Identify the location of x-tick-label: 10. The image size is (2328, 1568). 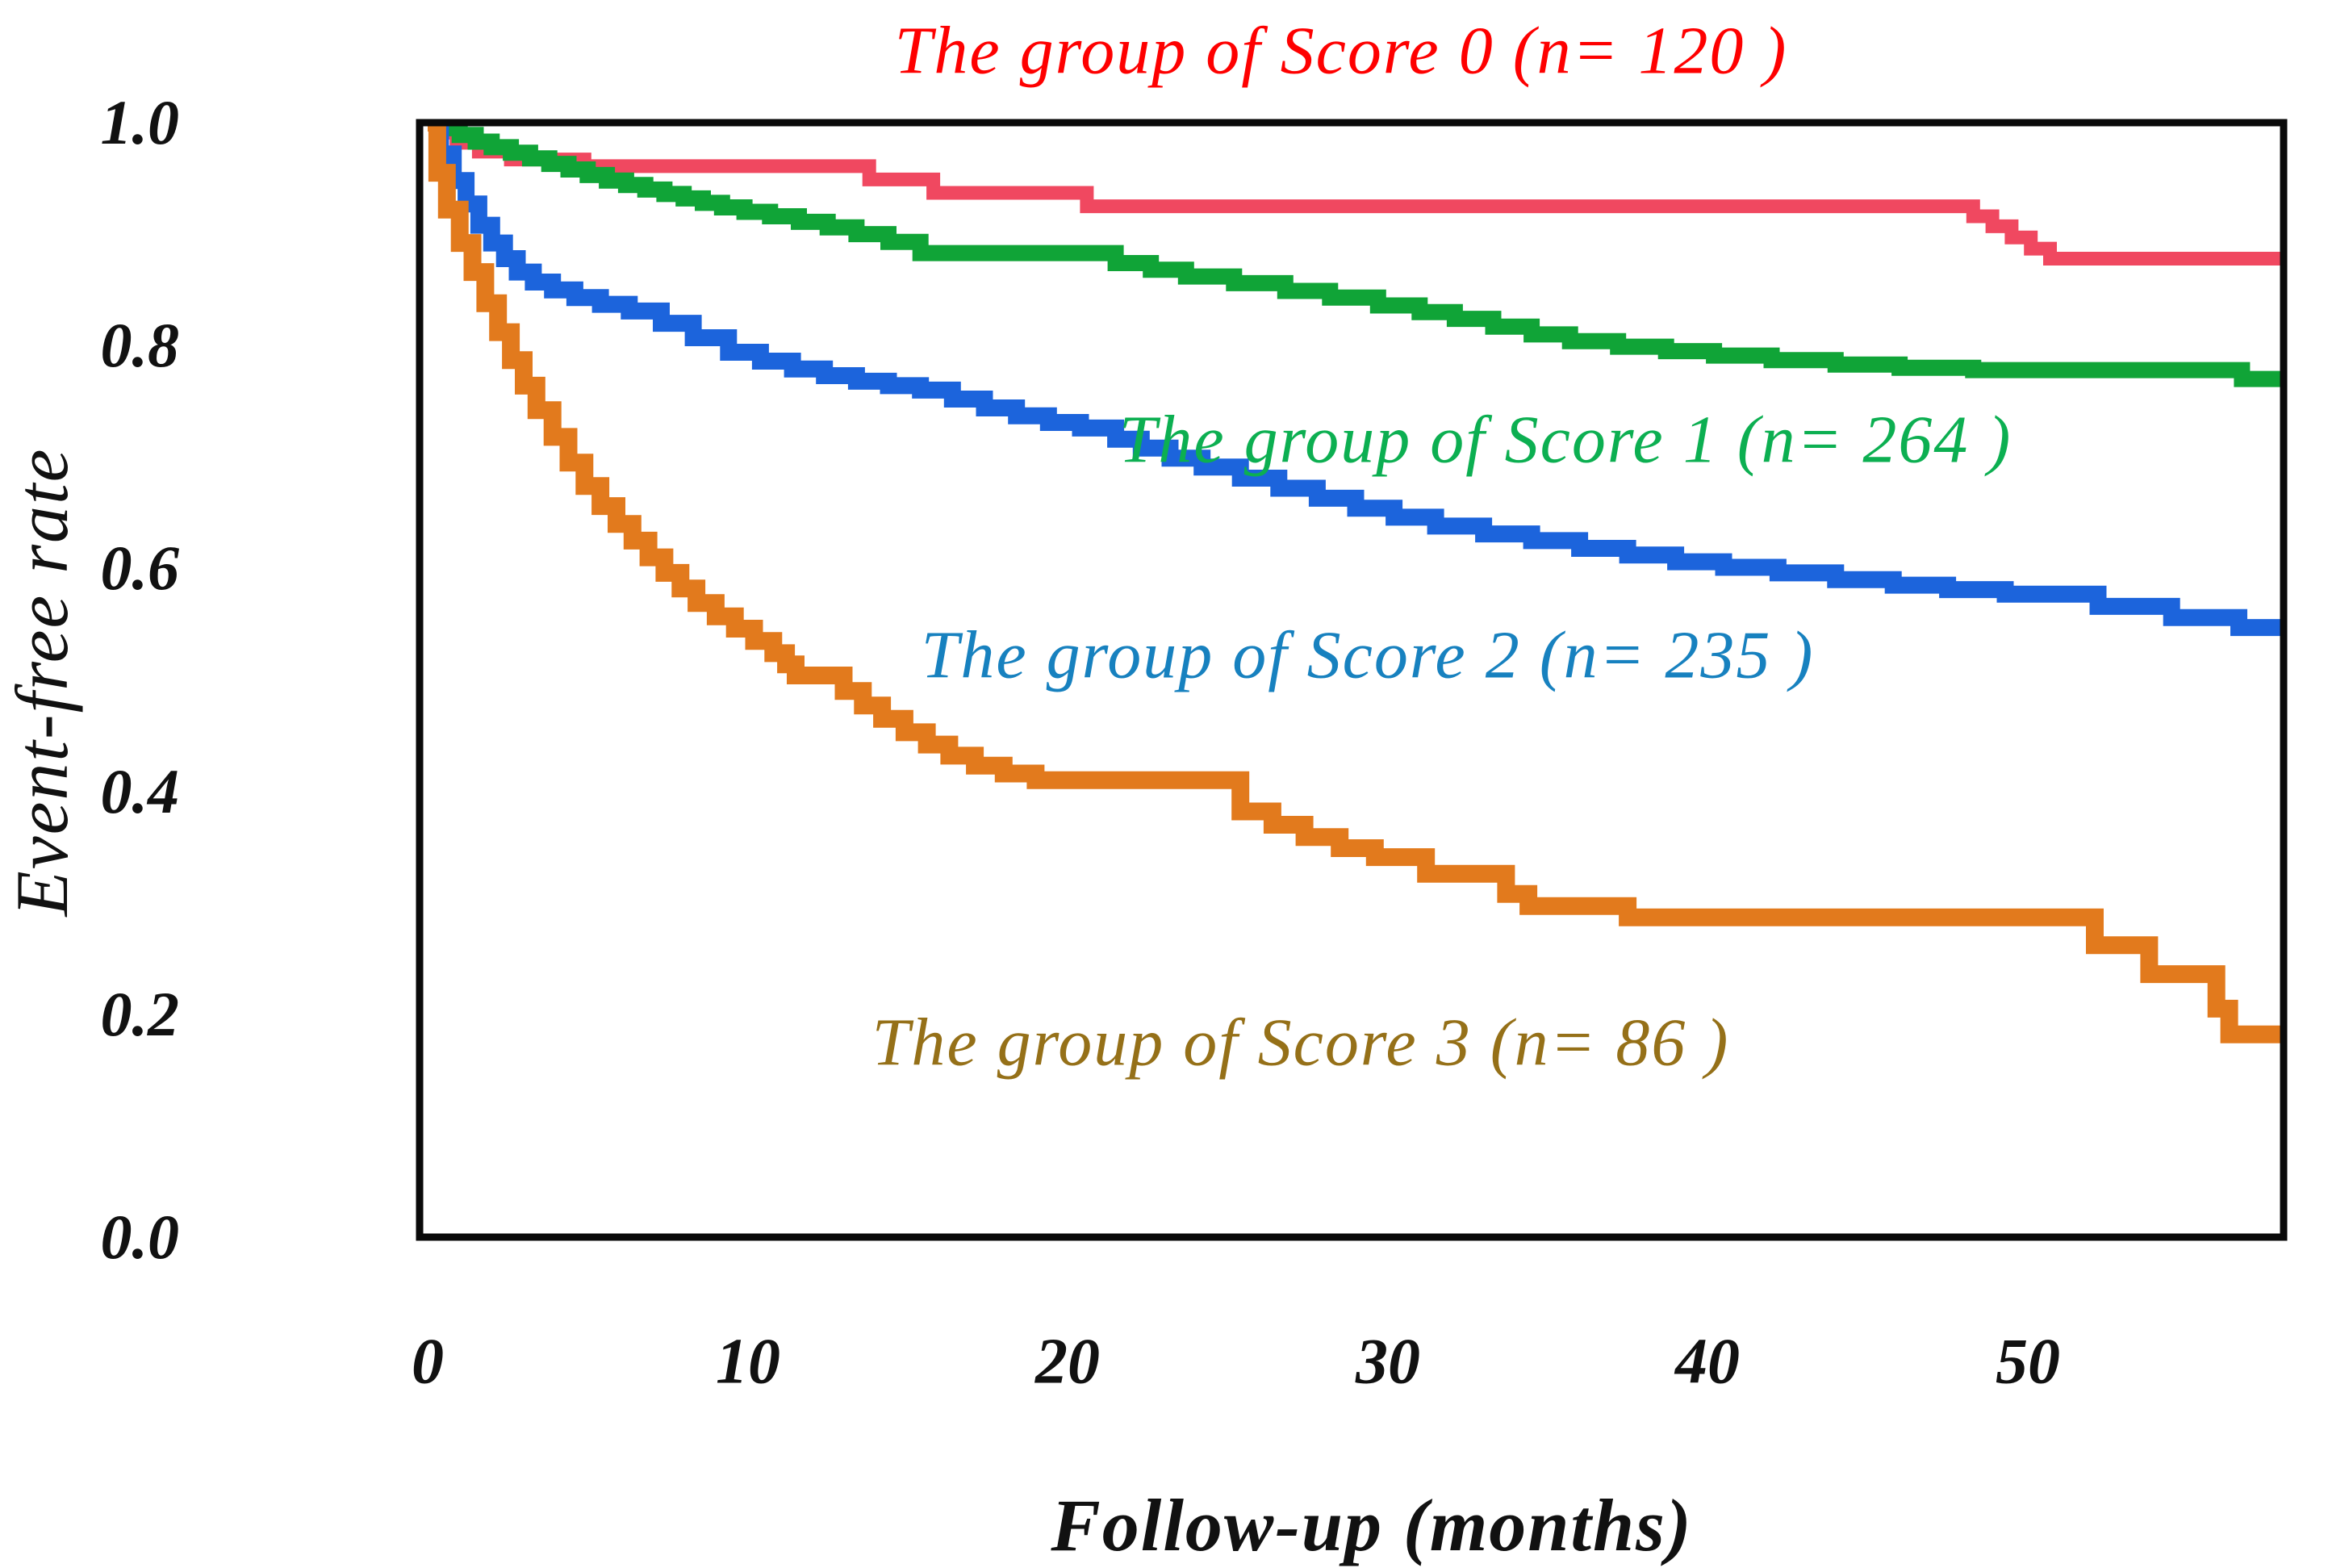
(748, 1362).